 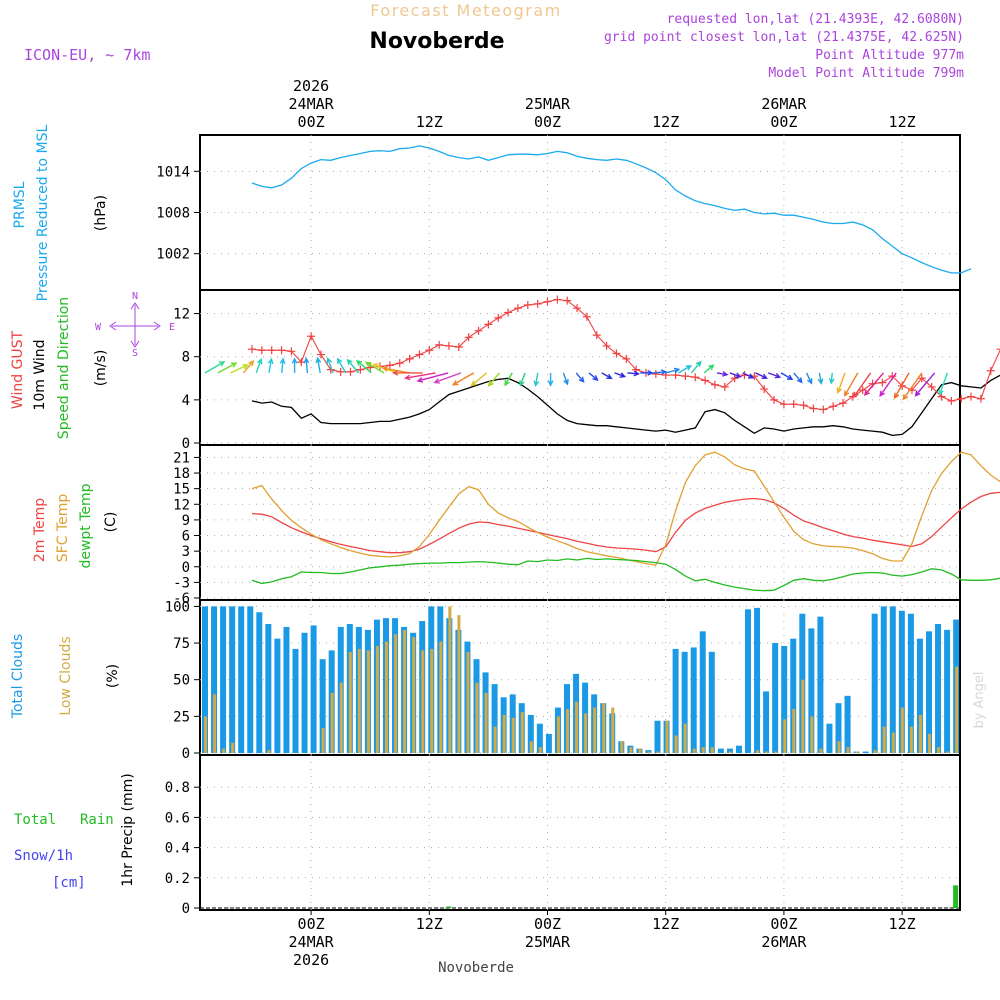 I want to click on precip-label-rain: Rain, so click(x=97, y=820).